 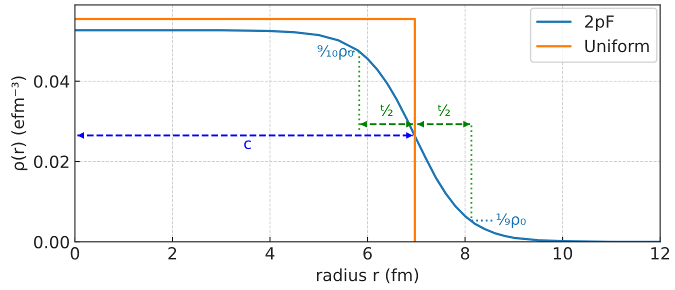 I want to click on annotation: c, so click(x=247, y=145).